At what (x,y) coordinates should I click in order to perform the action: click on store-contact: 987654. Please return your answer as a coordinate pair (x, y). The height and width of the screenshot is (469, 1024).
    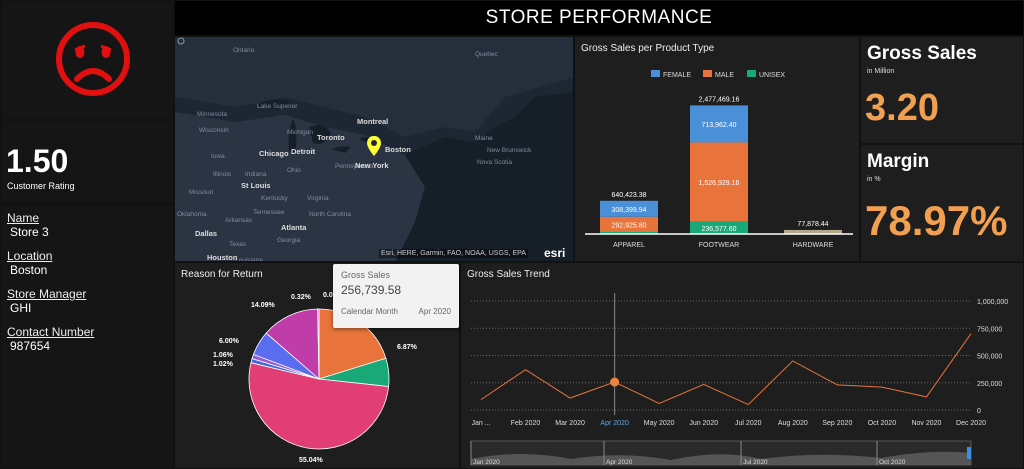
    Looking at the image, I should click on (30, 346).